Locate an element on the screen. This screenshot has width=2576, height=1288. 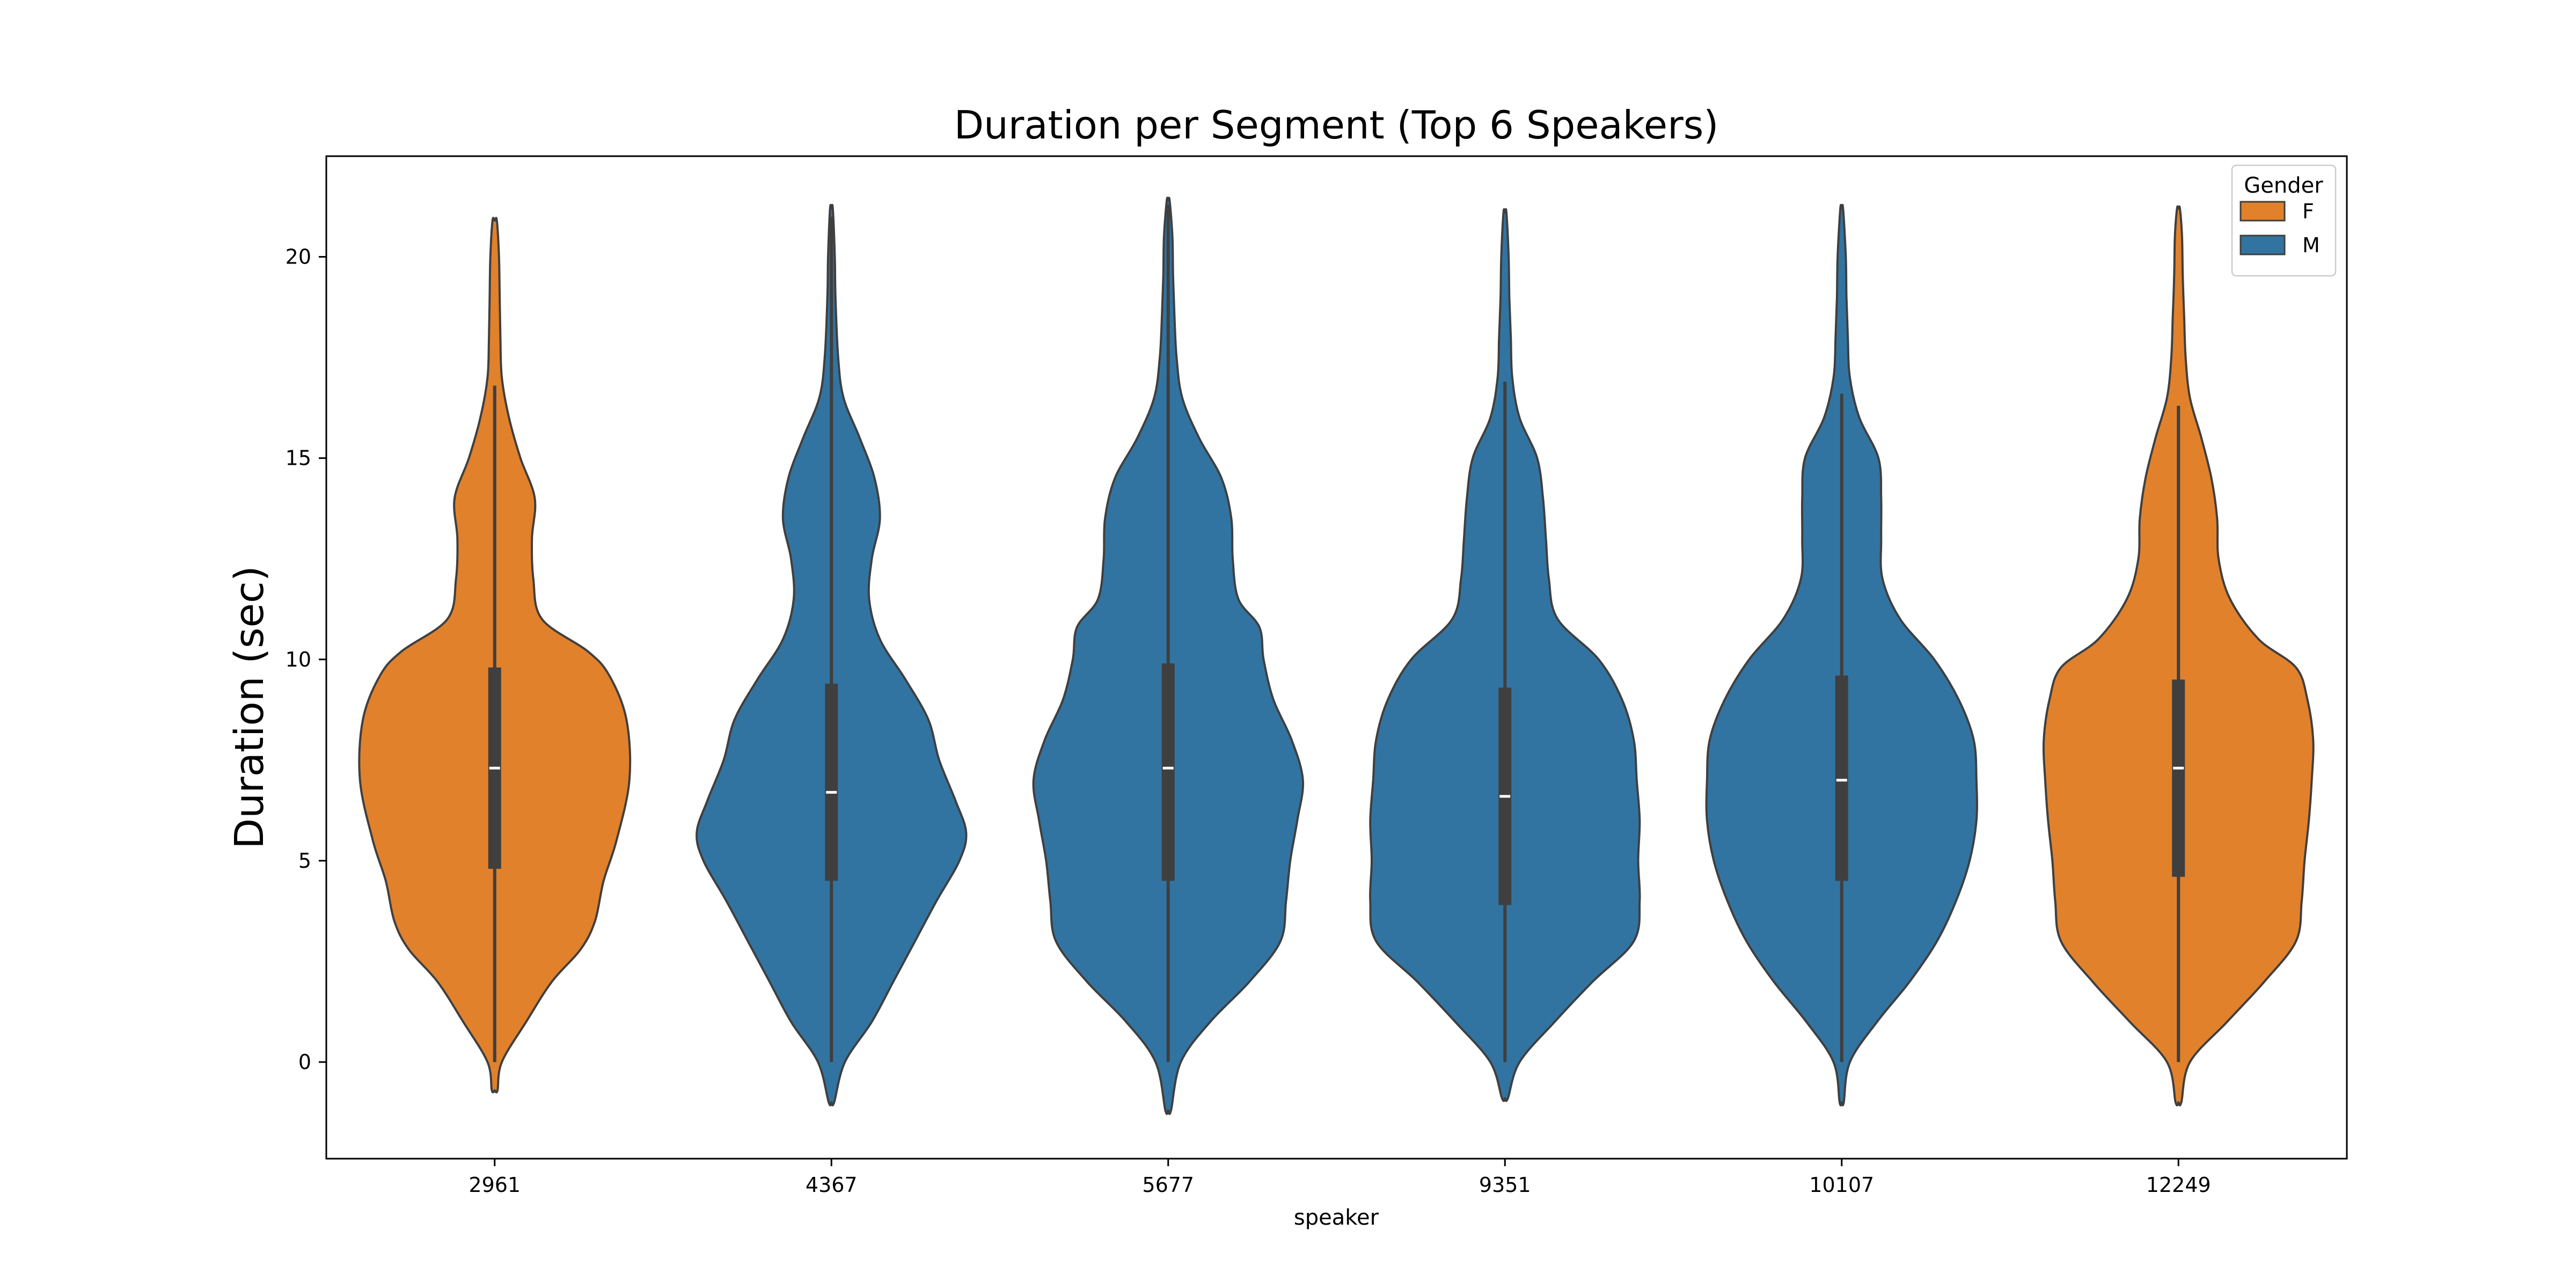
x-tick-label: 2961 is located at coordinates (495, 1185).